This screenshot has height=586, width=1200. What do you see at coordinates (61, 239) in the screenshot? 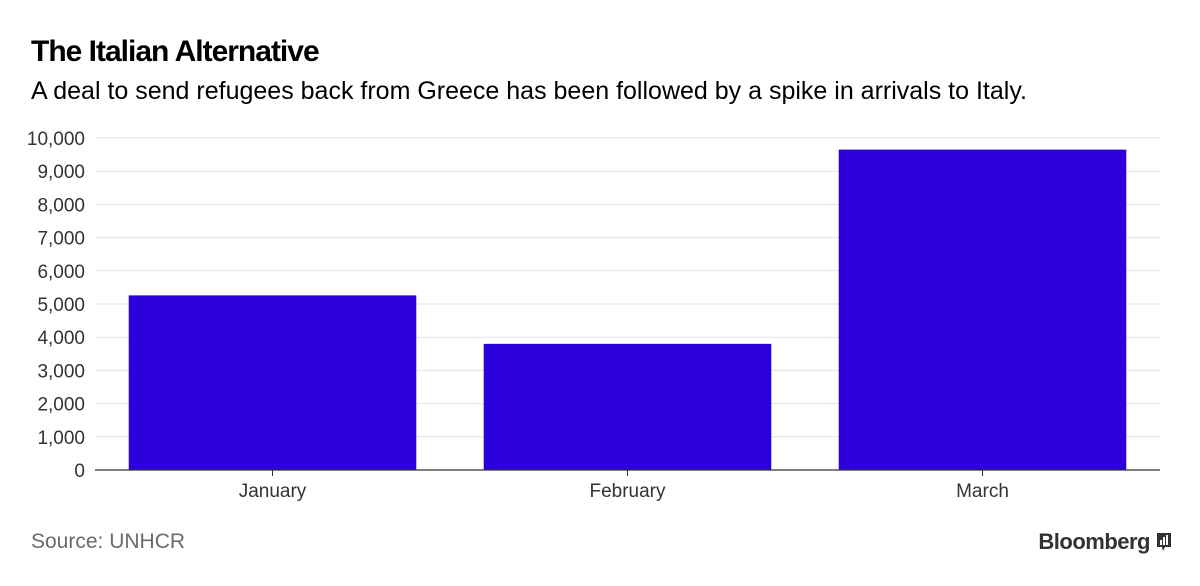
I see `y-tick-label: 7,000` at bounding box center [61, 239].